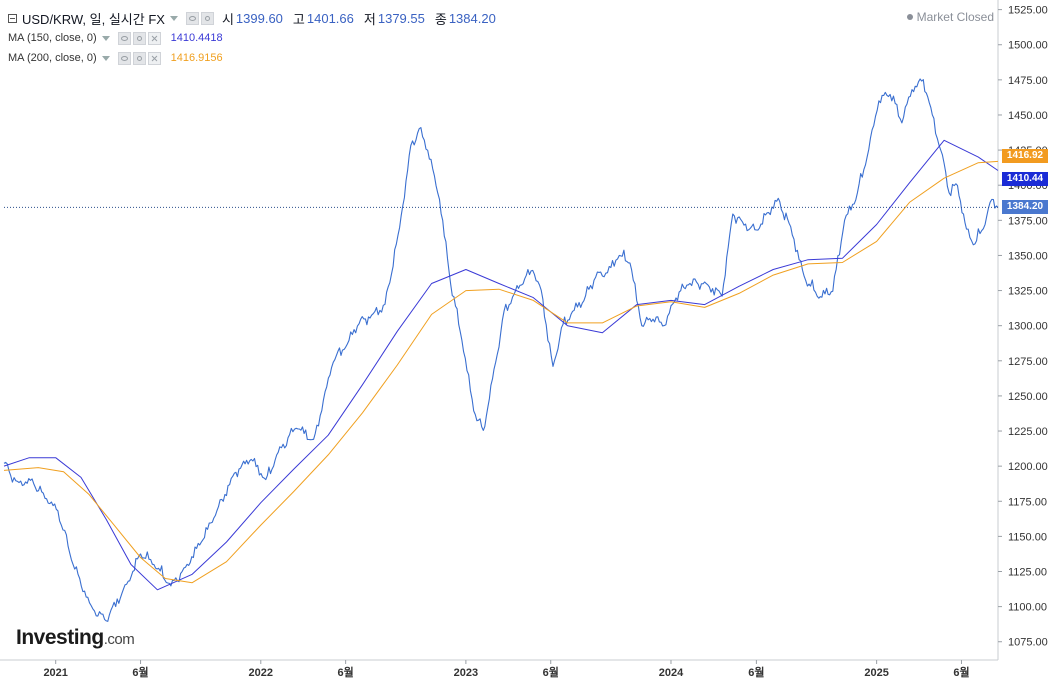 Image resolution: width=1050 pixels, height=680 pixels. I want to click on high-value: 1401.66, so click(330, 18).